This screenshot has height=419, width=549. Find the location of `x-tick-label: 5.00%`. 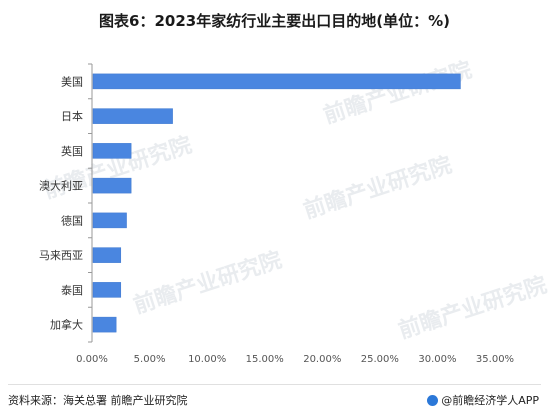

x-tick-label: 5.00% is located at coordinates (150, 359).